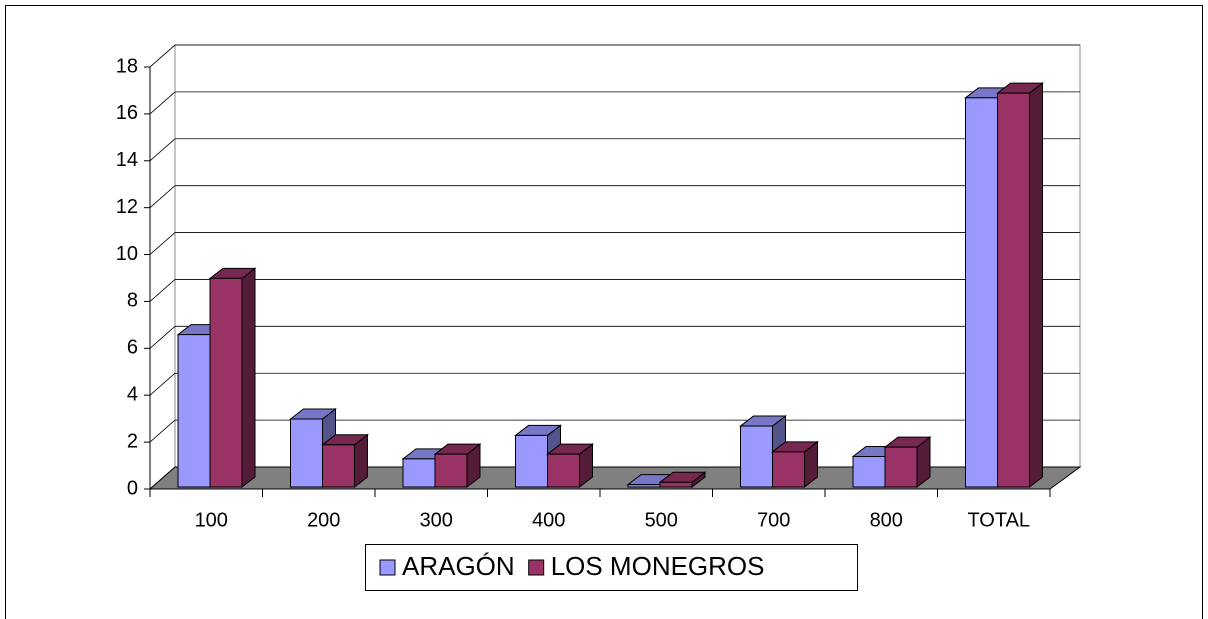  What do you see at coordinates (658, 566) in the screenshot?
I see `legend-label: LOS MONEGROS` at bounding box center [658, 566].